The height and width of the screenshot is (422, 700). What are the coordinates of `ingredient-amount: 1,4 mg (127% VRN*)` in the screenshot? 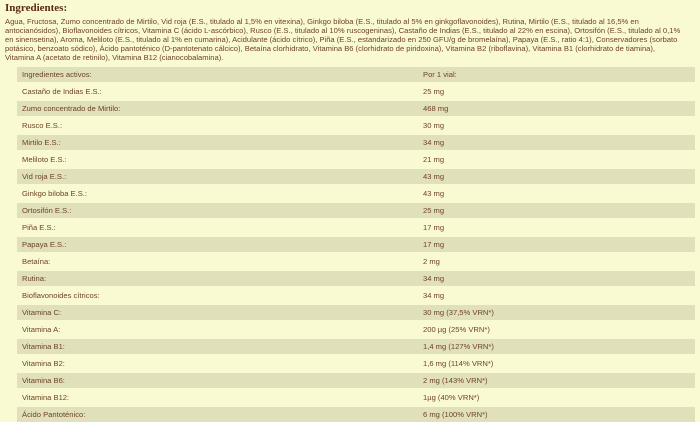 It's located at (458, 346).